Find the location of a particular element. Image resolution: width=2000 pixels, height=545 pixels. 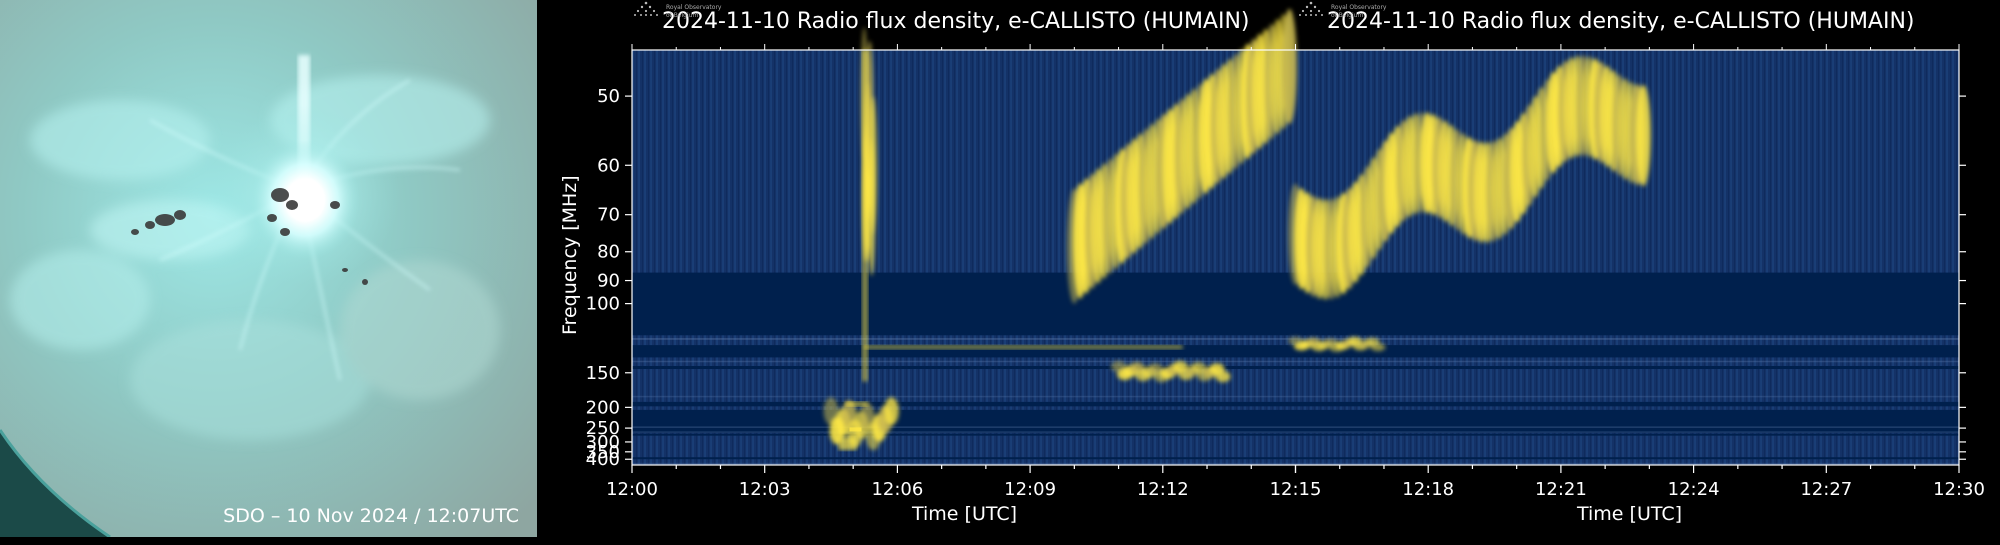

x-tick-label: 12:12 is located at coordinates (1163, 489).